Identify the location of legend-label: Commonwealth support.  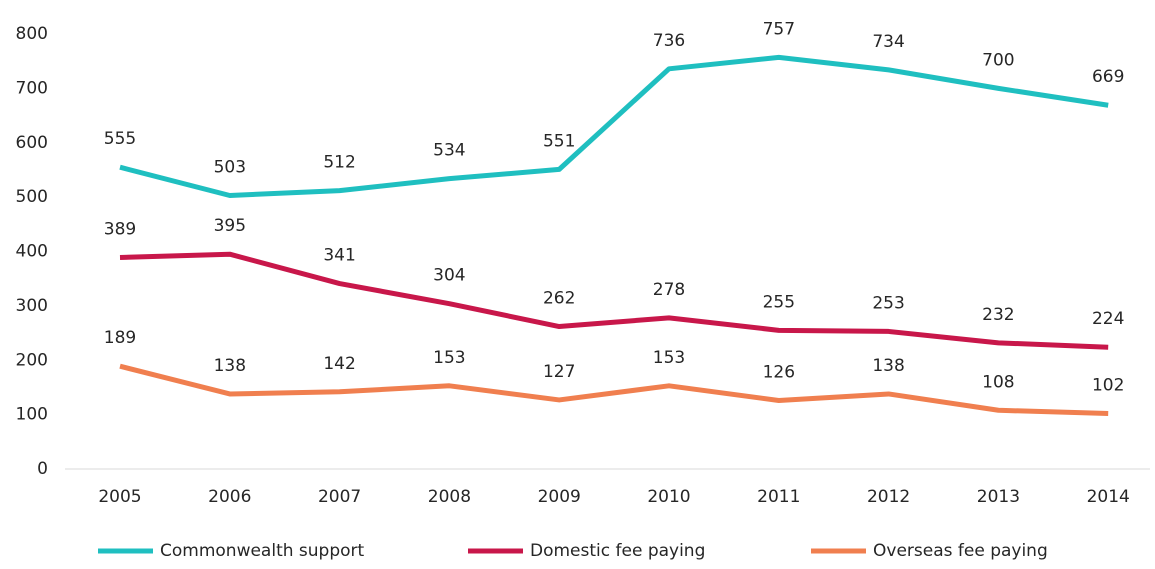
(262, 551).